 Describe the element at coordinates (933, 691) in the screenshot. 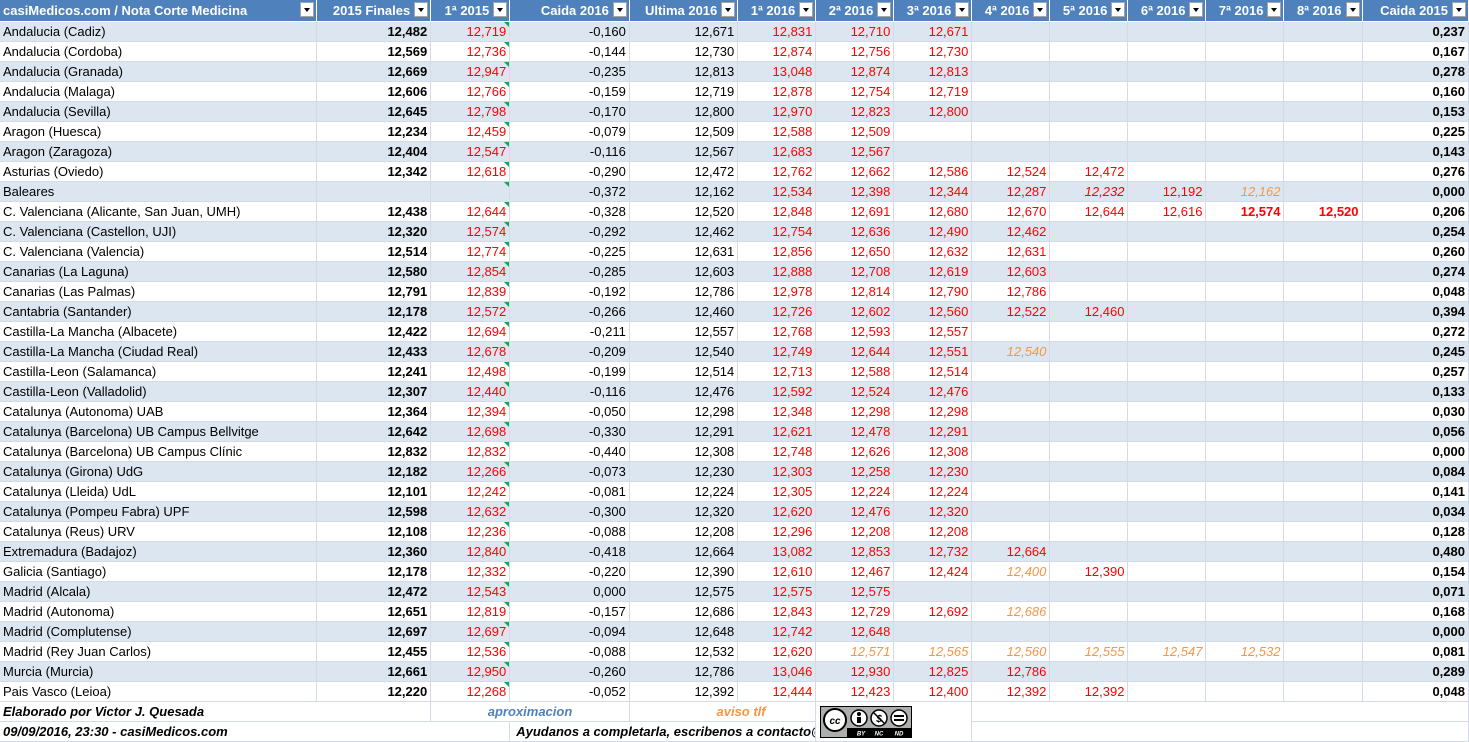

I see `cell-r3: 12,400` at that location.